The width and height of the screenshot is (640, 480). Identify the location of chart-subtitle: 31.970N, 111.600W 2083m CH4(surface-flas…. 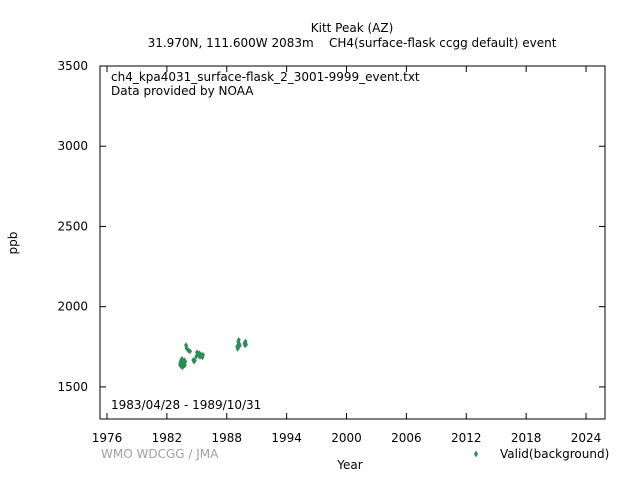
(352, 43).